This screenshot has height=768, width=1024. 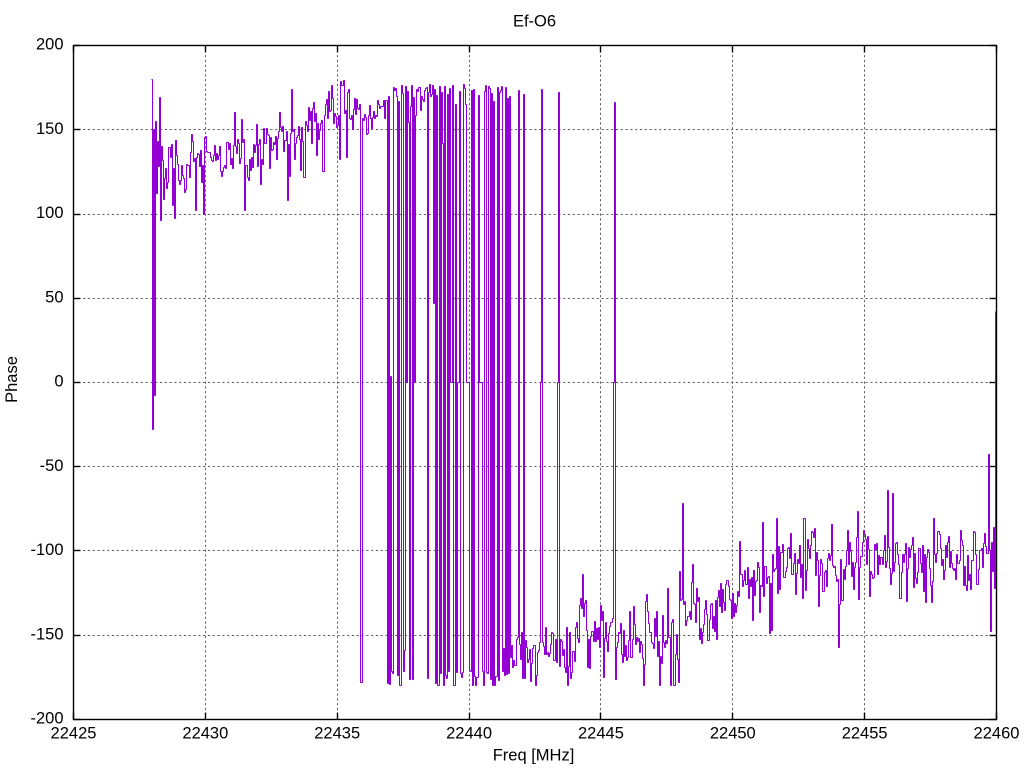 What do you see at coordinates (12, 379) in the screenshot?
I see `svg-text: Phase` at bounding box center [12, 379].